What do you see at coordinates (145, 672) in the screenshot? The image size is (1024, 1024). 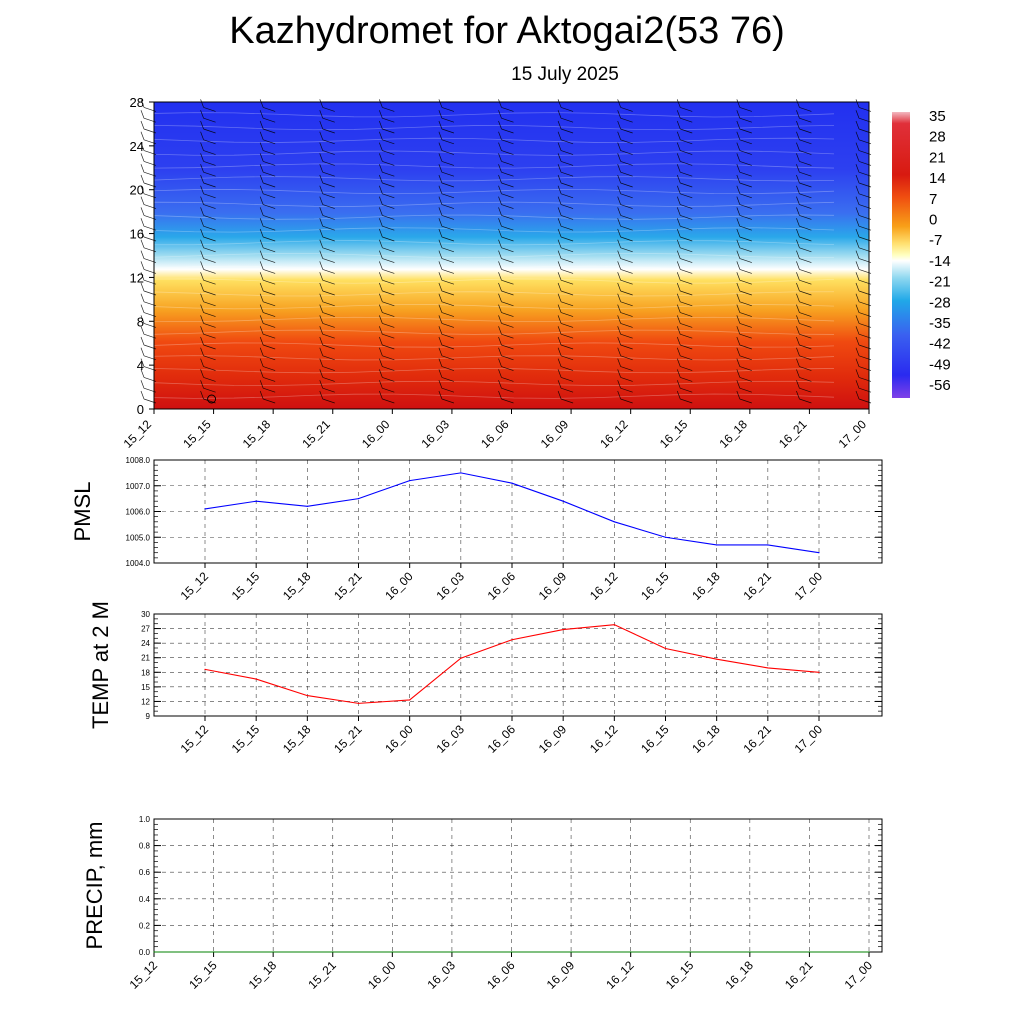 I see `y-tick-label: 18` at bounding box center [145, 672].